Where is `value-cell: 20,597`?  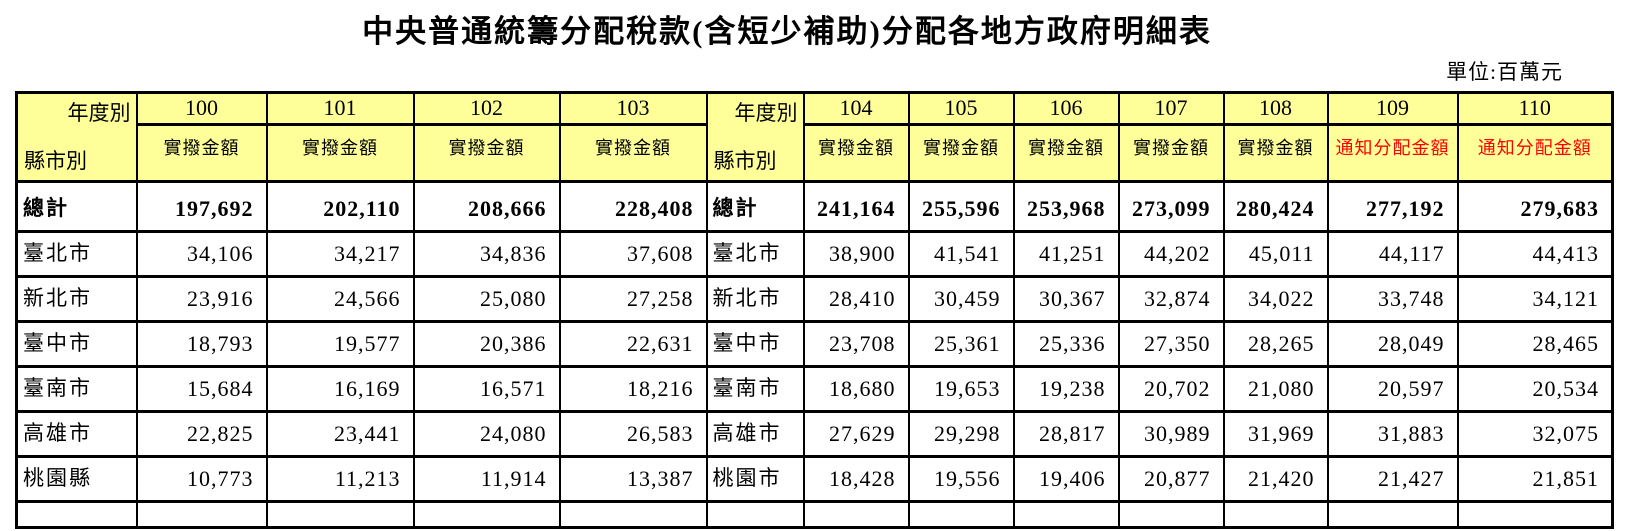 value-cell: 20,597 is located at coordinates (1392, 389).